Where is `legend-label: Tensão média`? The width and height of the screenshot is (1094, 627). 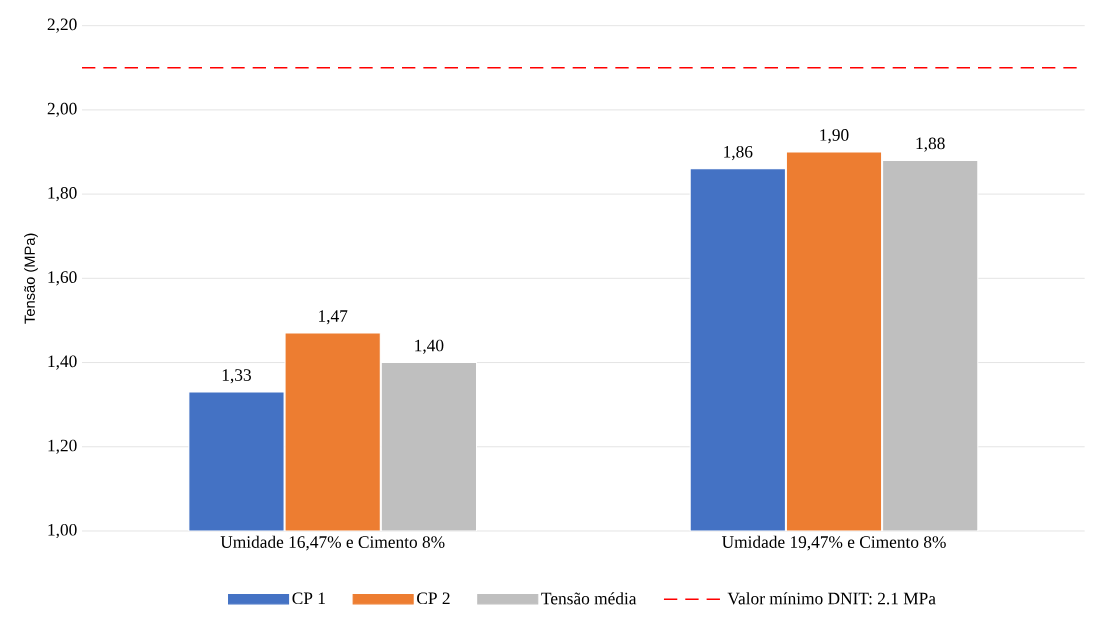 legend-label: Tensão média is located at coordinates (589, 598).